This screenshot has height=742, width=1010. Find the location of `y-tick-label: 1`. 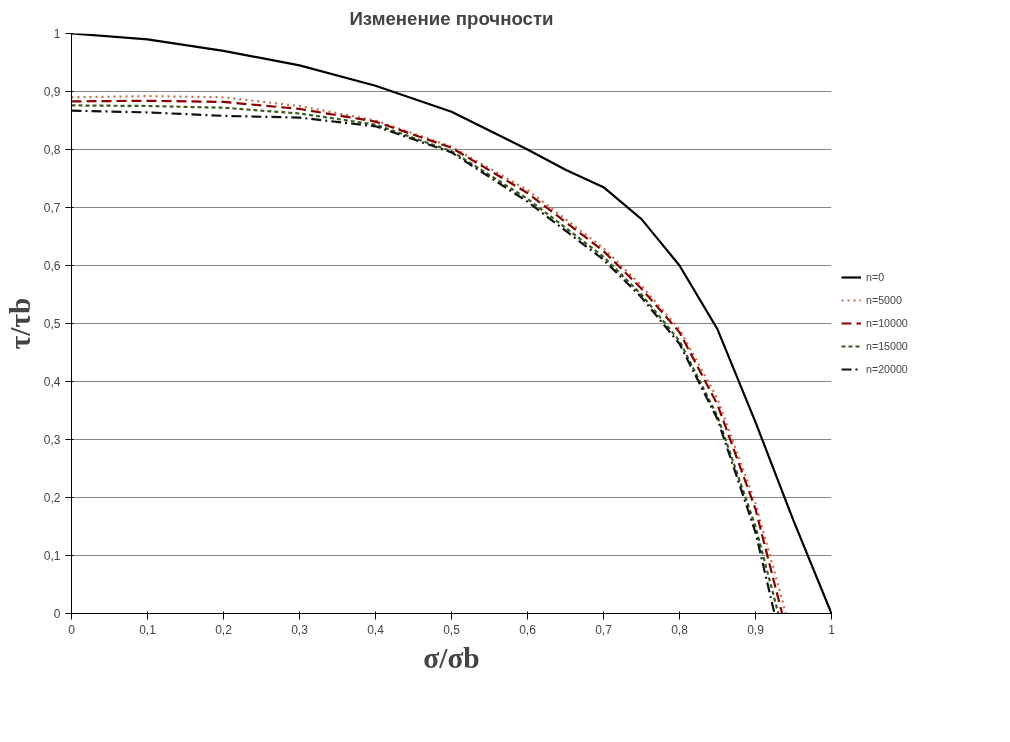

y-tick-label: 1 is located at coordinates (57, 34).